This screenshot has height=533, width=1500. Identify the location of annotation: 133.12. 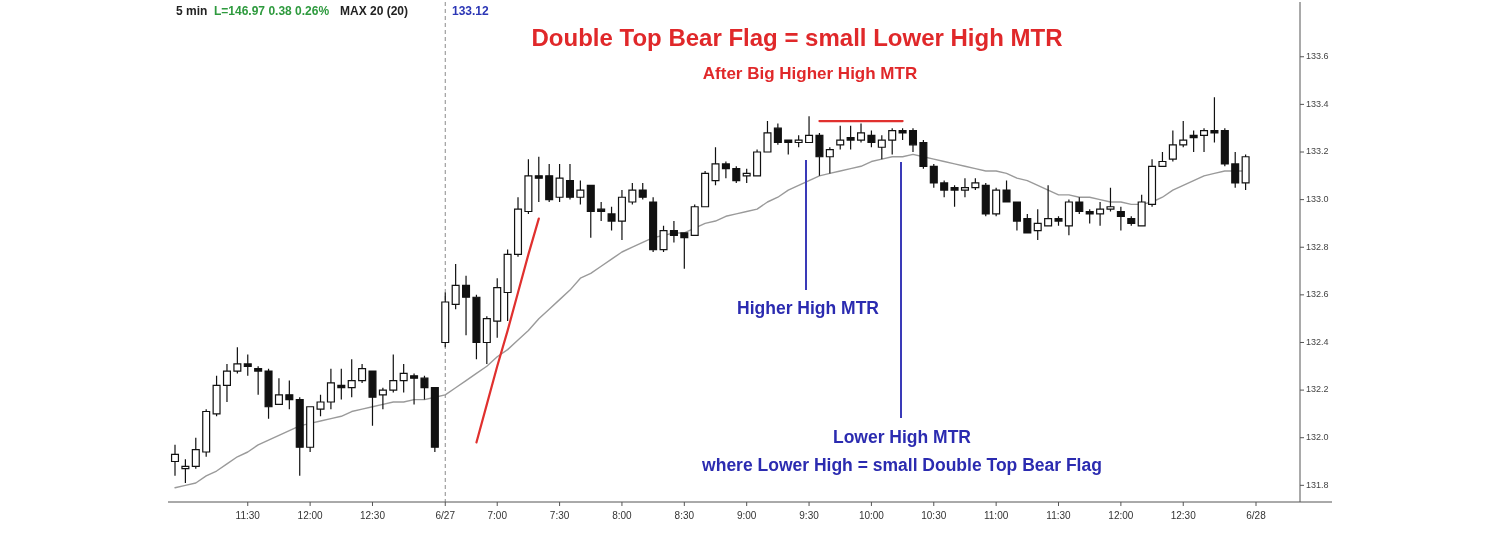
(471, 11).